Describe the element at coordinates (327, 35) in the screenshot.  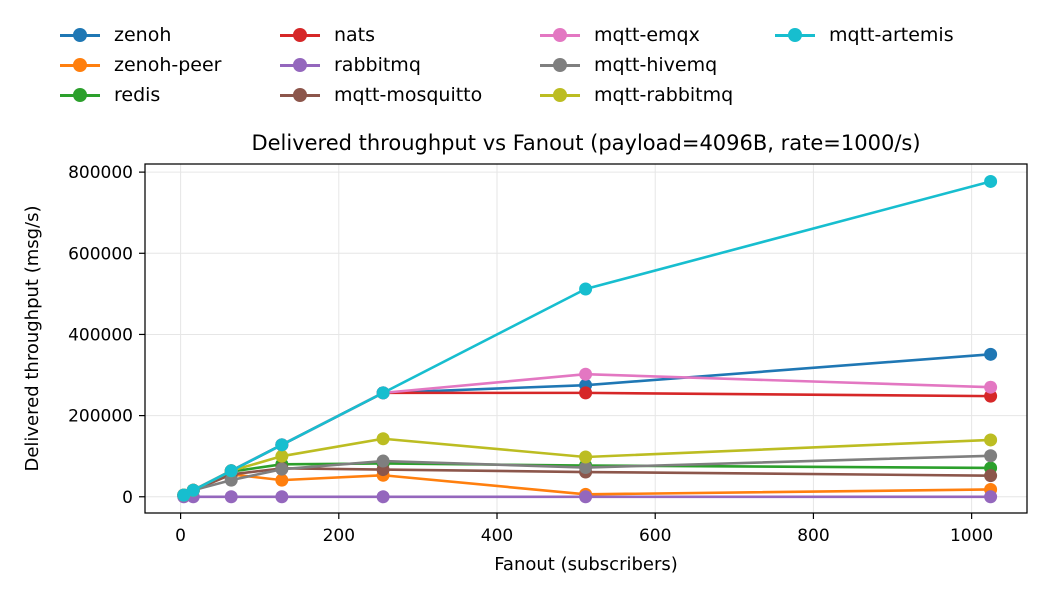
I see `legend-item-nats: nats` at that location.